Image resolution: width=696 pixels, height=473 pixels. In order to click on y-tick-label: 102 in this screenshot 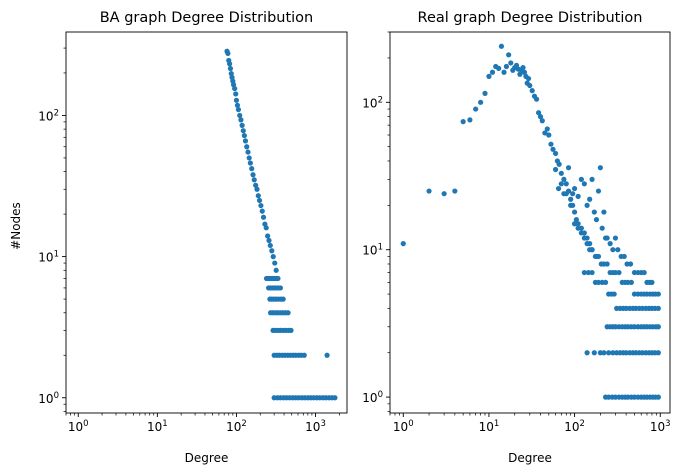, I will do `click(48, 115)`.